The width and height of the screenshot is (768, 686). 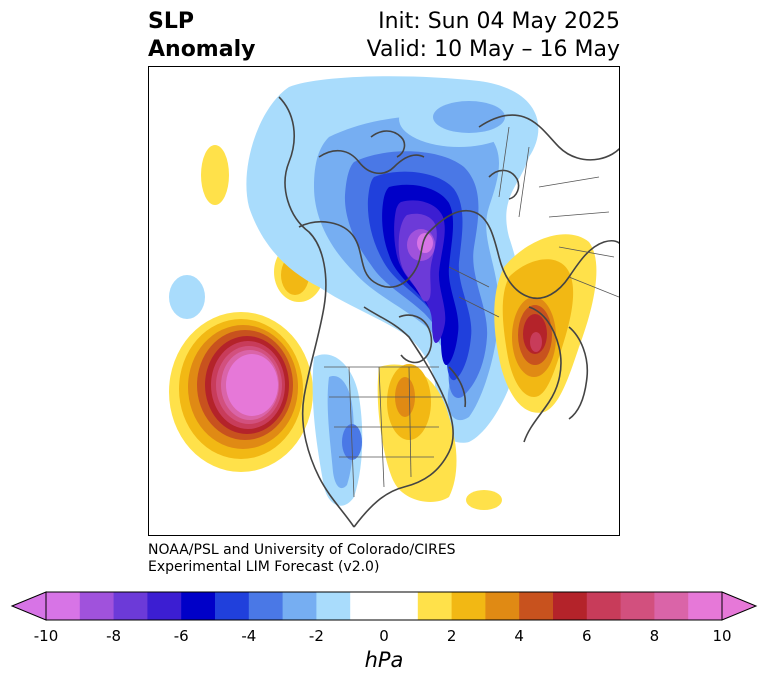 I want to click on colorbar-extend-low, so click(x=28, y=606).